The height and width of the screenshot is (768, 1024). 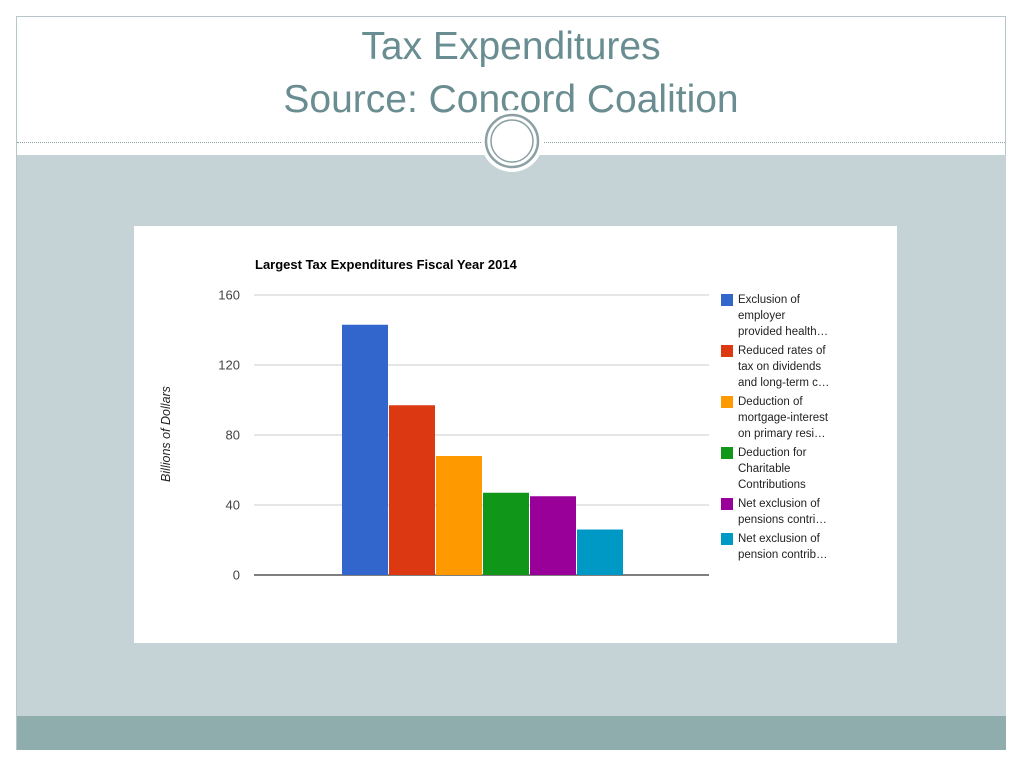 I want to click on slide-title: Tax Expenditures, so click(x=511, y=46).